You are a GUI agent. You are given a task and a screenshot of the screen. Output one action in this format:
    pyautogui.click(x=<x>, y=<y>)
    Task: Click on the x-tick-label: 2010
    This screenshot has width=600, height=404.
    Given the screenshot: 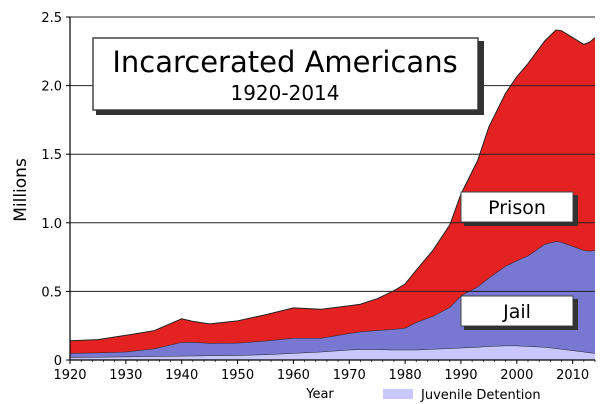 What is the action you would take?
    pyautogui.click(x=572, y=375)
    